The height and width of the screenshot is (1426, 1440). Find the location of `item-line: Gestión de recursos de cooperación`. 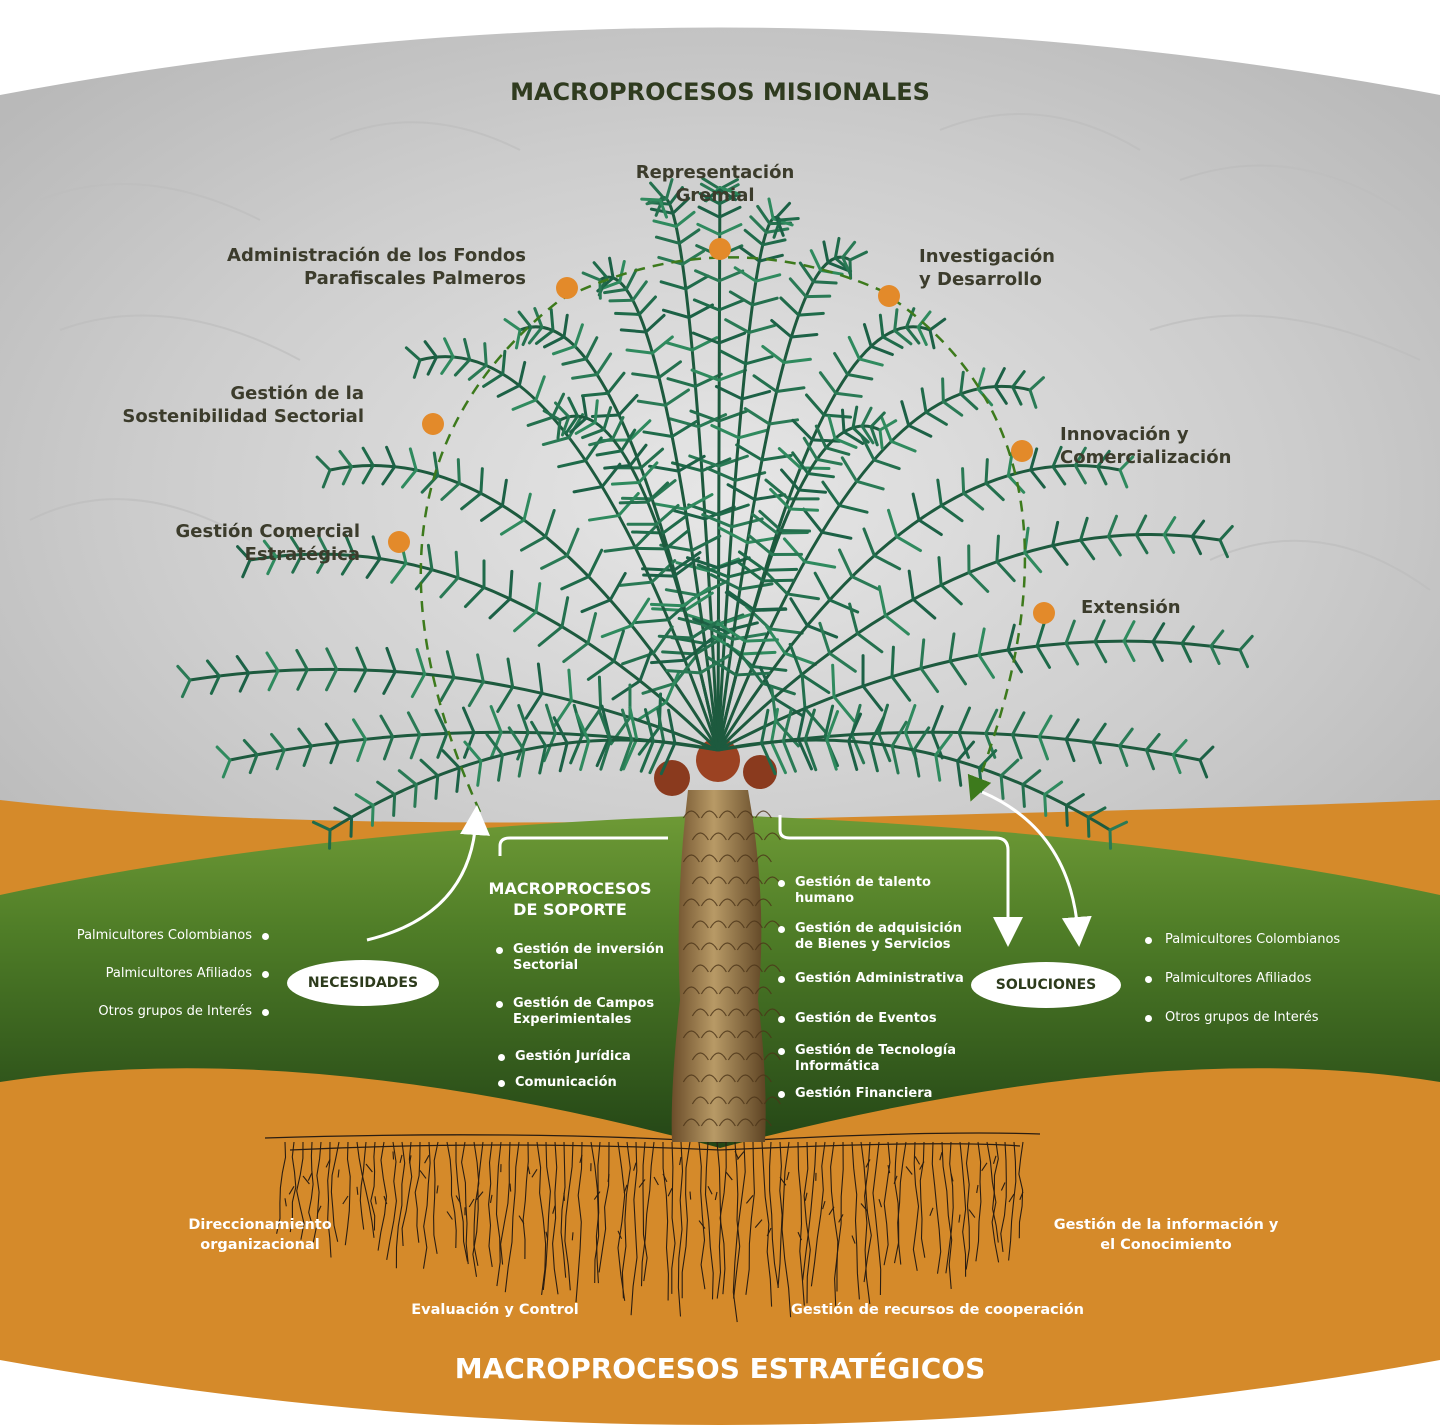

item-line: Gestión de recursos de cooperación is located at coordinates (937, 1310).